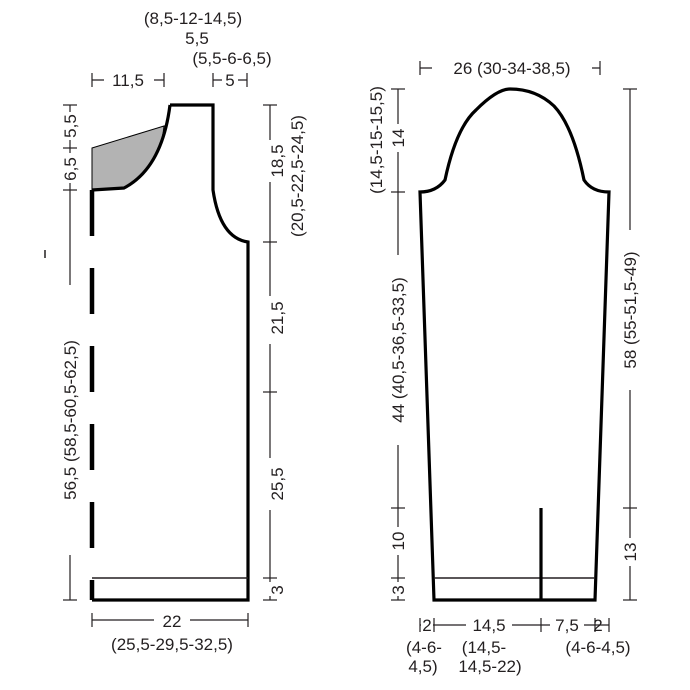 The height and width of the screenshot is (690, 690). What do you see at coordinates (422, 666) in the screenshot?
I see `sleeve-bottom-left-sizes-2: 4,5)` at bounding box center [422, 666].